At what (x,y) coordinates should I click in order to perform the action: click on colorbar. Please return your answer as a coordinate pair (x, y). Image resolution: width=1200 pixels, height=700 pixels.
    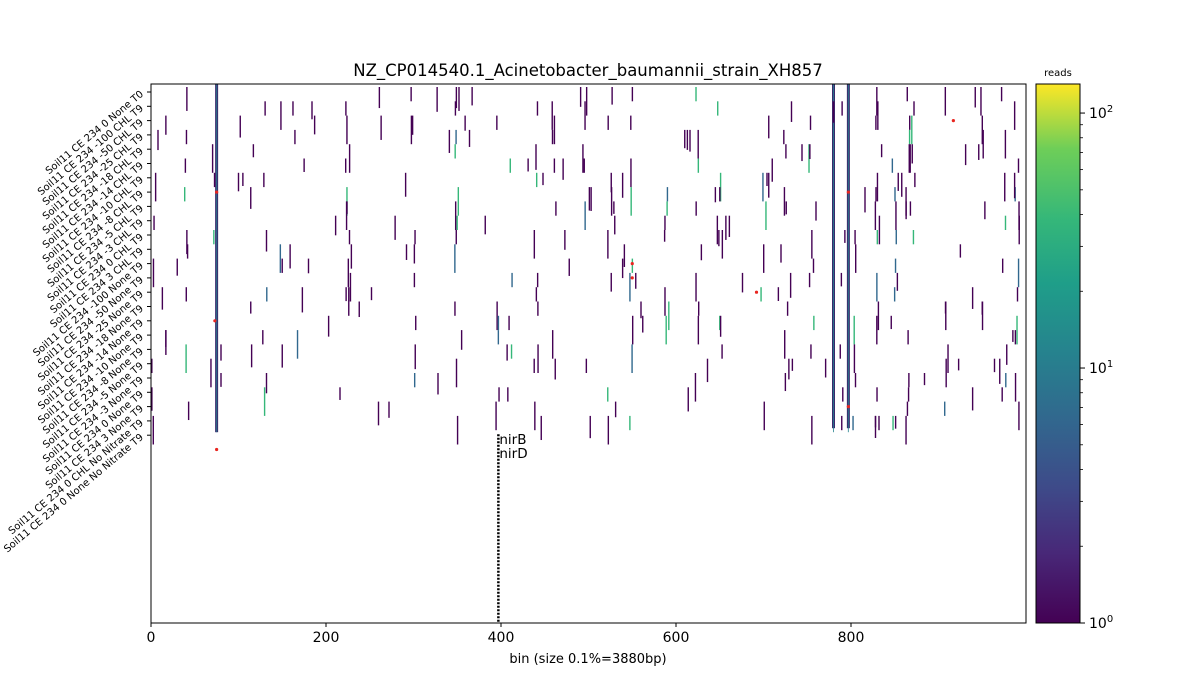
    Looking at the image, I should click on (1058, 353).